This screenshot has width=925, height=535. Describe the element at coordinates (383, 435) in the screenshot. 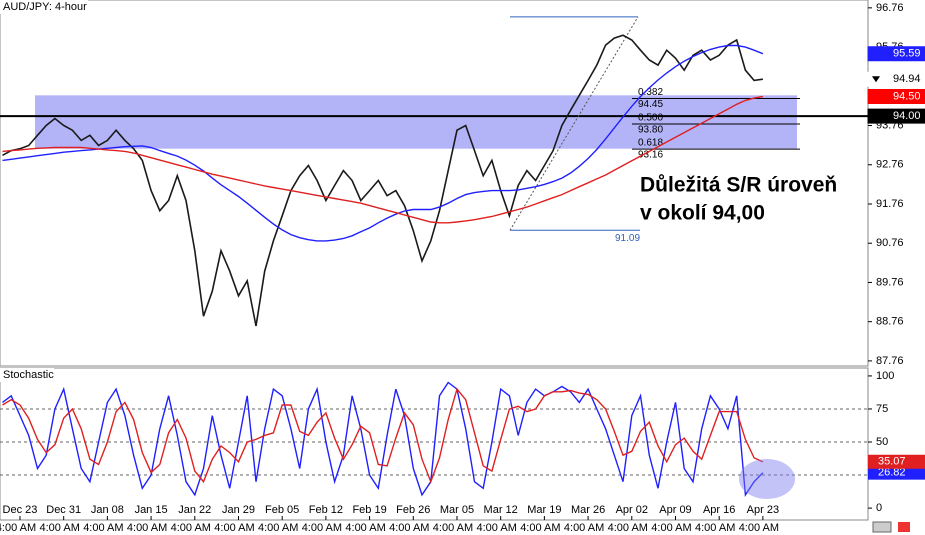

I see `series-line` at that location.